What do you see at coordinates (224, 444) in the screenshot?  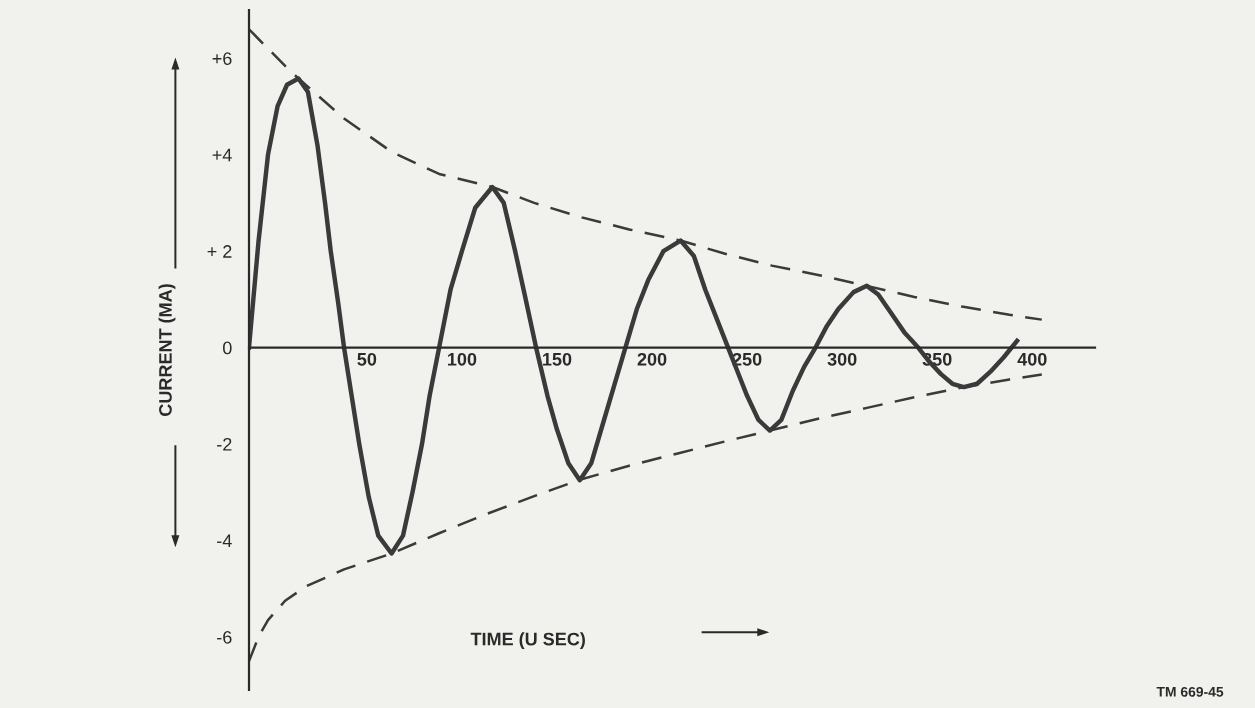 I see `y-tick-label: -2` at bounding box center [224, 444].